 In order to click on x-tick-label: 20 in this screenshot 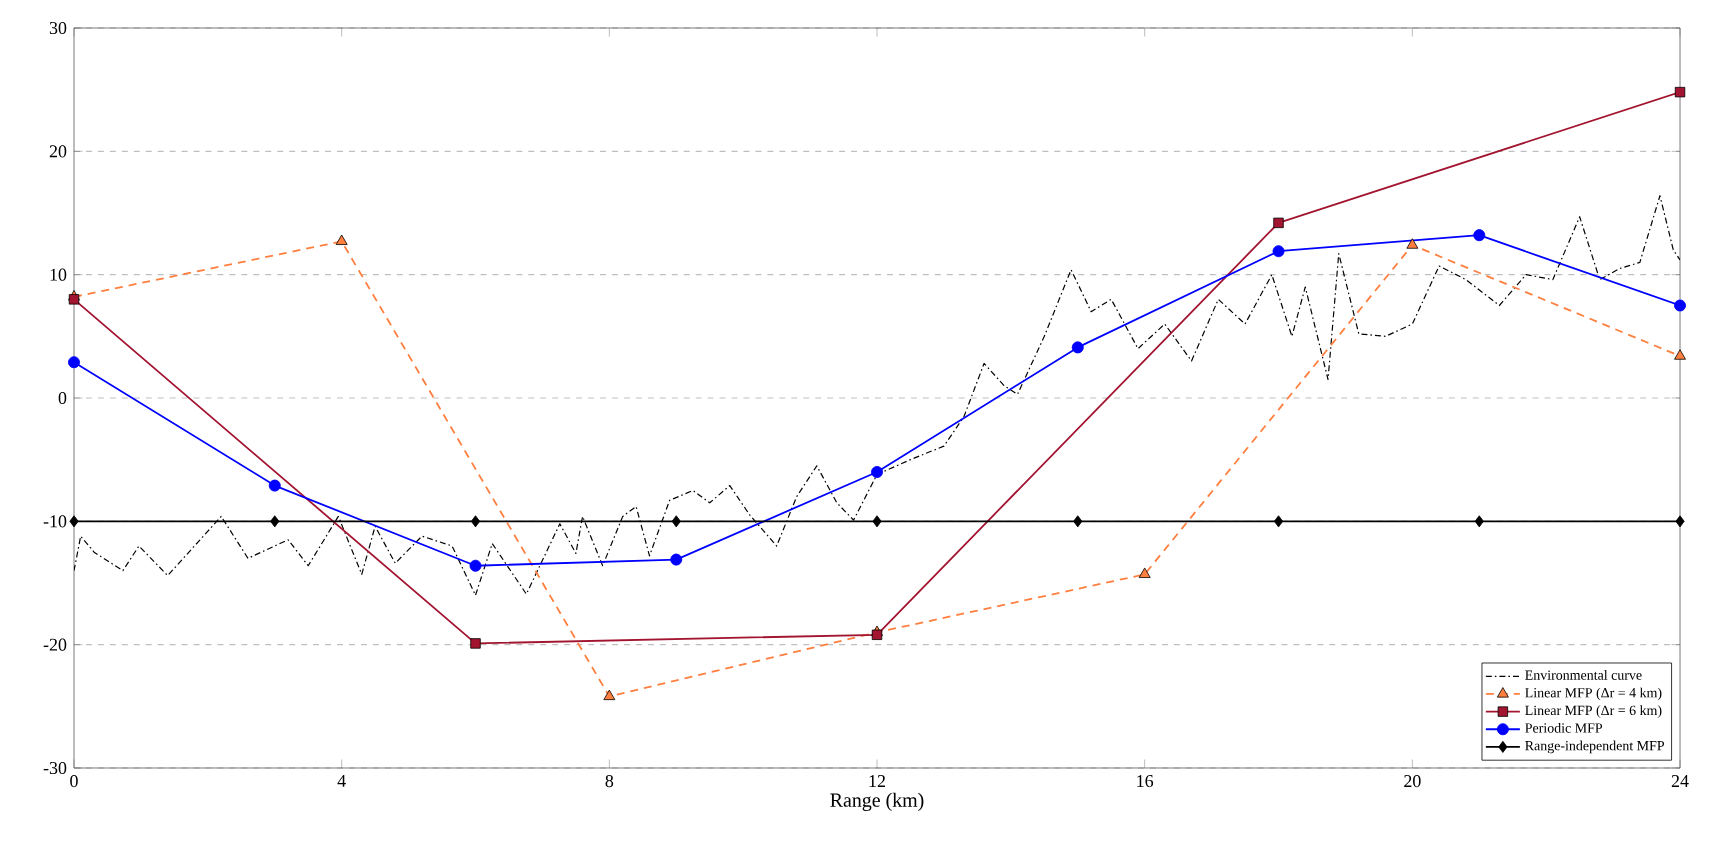, I will do `click(1412, 781)`.